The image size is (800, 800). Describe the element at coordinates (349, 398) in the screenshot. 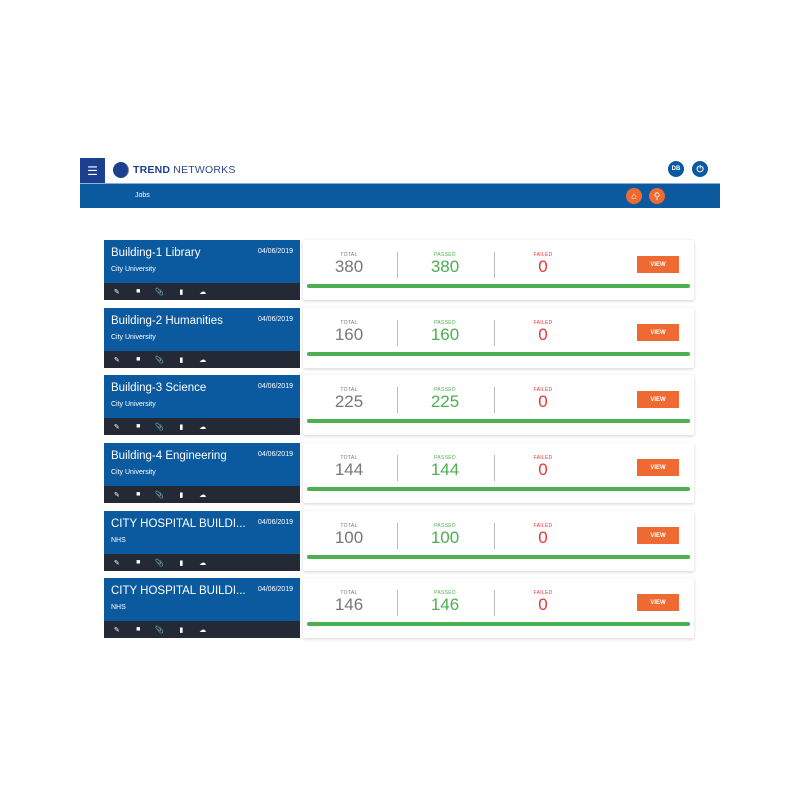

I see `total-stat: TOTAL 225` at that location.